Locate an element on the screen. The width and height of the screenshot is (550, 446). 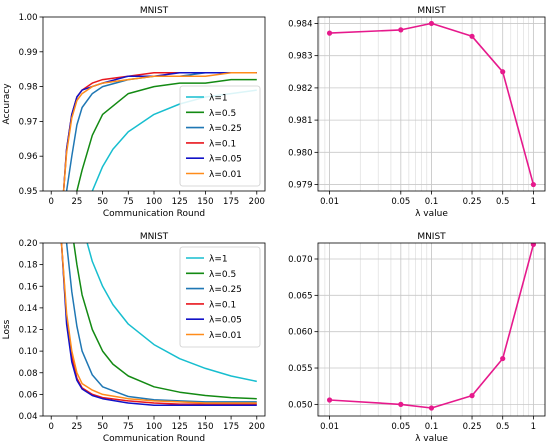
y-tick-label: 0.979 is located at coordinates (300, 186).